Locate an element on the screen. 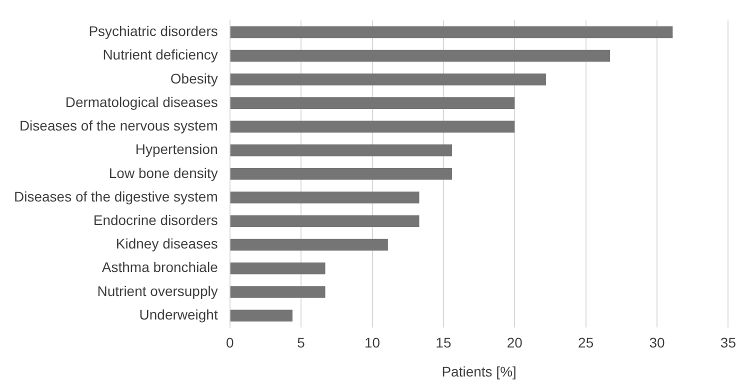  y-tick-label: Kidney diseases is located at coordinates (167, 244).